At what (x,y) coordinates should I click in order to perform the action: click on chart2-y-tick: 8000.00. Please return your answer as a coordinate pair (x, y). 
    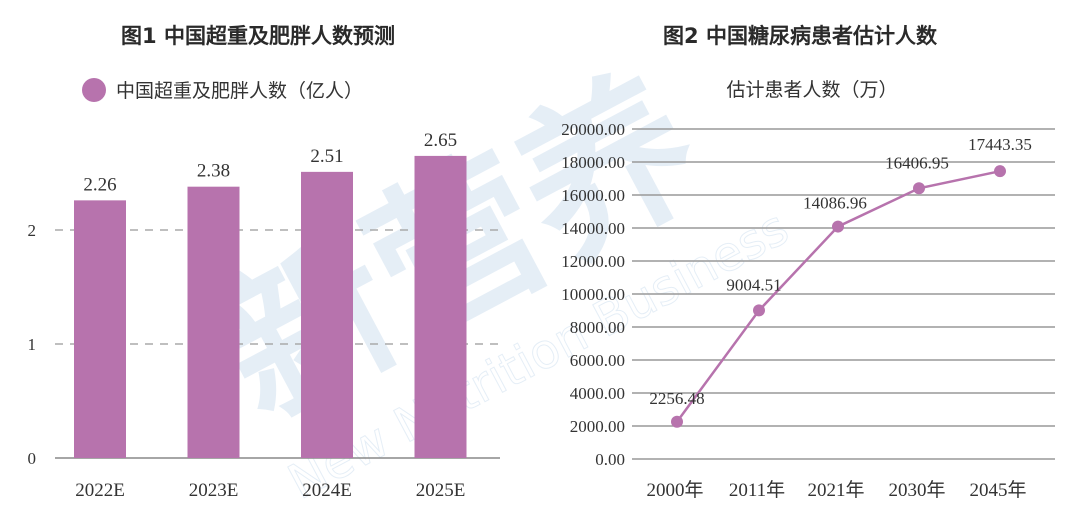
    Looking at the image, I should click on (597, 327).